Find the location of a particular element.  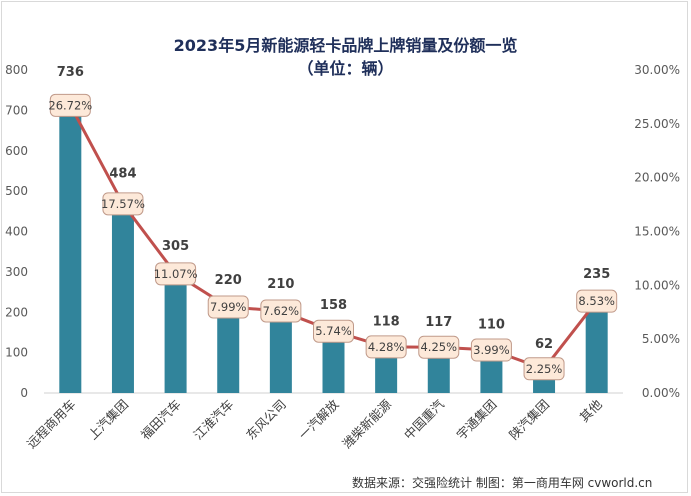

share-label: 11.07% is located at coordinates (176, 274).